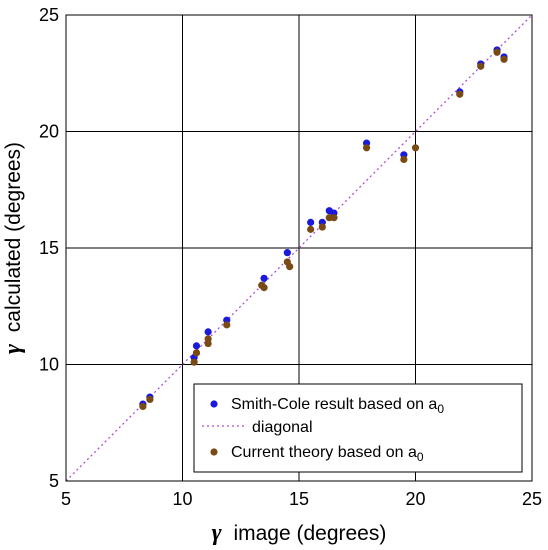 The width and height of the screenshot is (548, 550). I want to click on y-axis-label: γ calculated (degrees), so click(13, 248).